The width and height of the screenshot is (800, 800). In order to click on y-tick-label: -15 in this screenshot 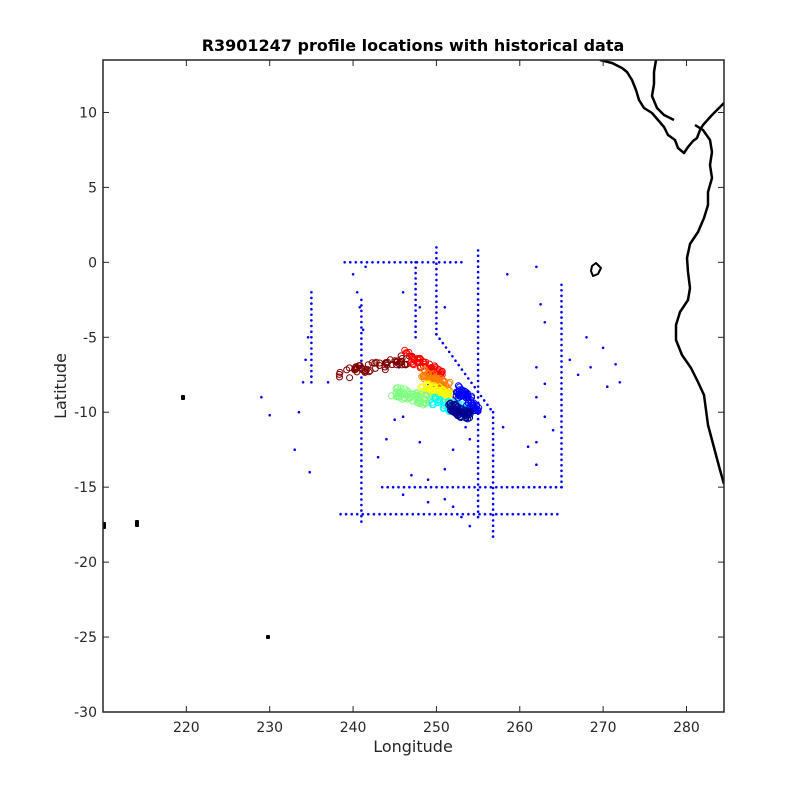, I will do `click(85, 488)`.